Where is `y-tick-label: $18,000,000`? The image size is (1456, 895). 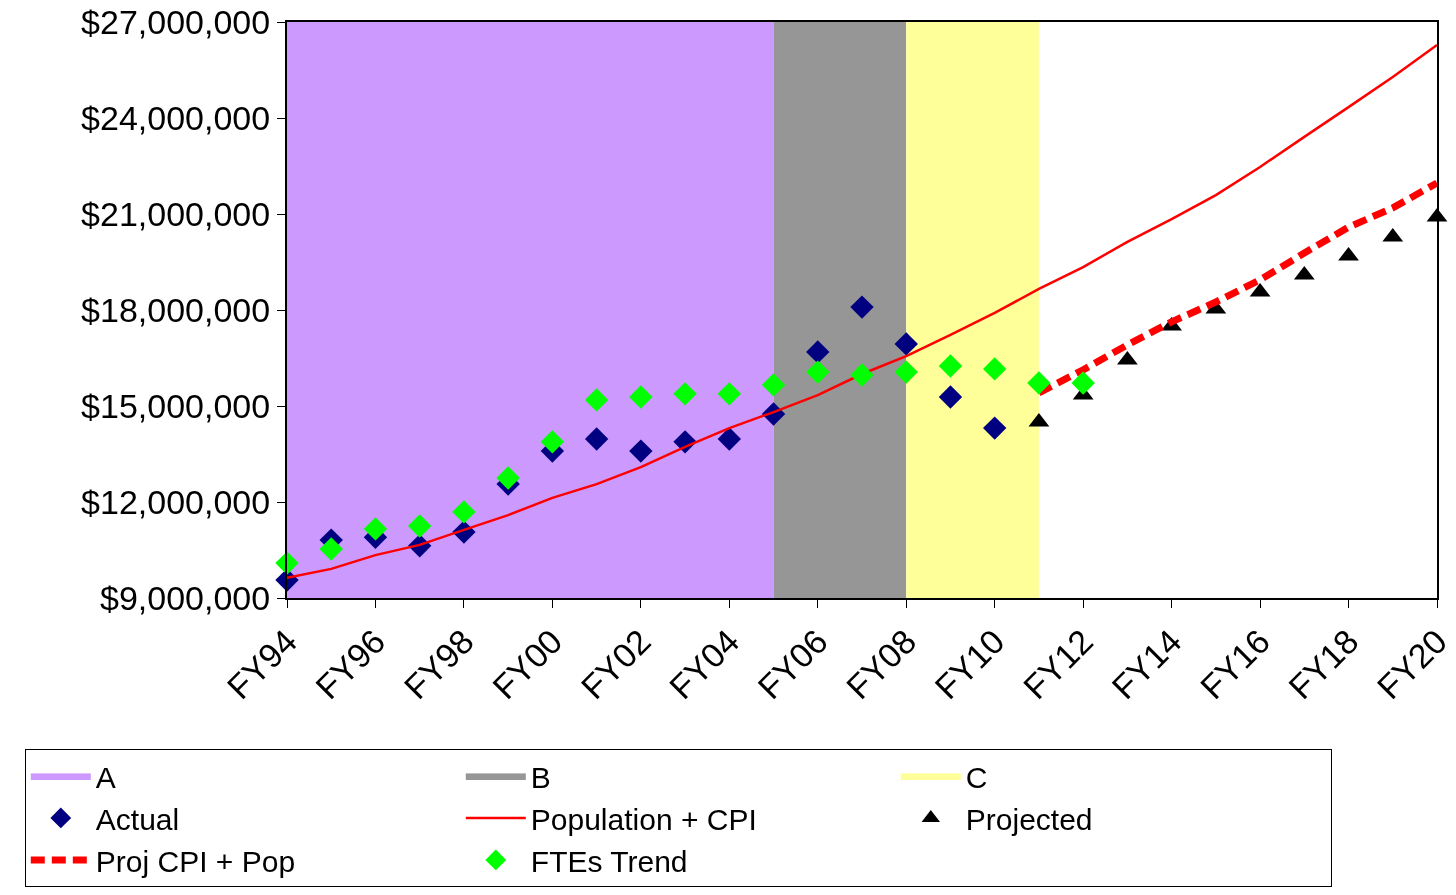 y-tick-label: $18,000,000 is located at coordinates (176, 309).